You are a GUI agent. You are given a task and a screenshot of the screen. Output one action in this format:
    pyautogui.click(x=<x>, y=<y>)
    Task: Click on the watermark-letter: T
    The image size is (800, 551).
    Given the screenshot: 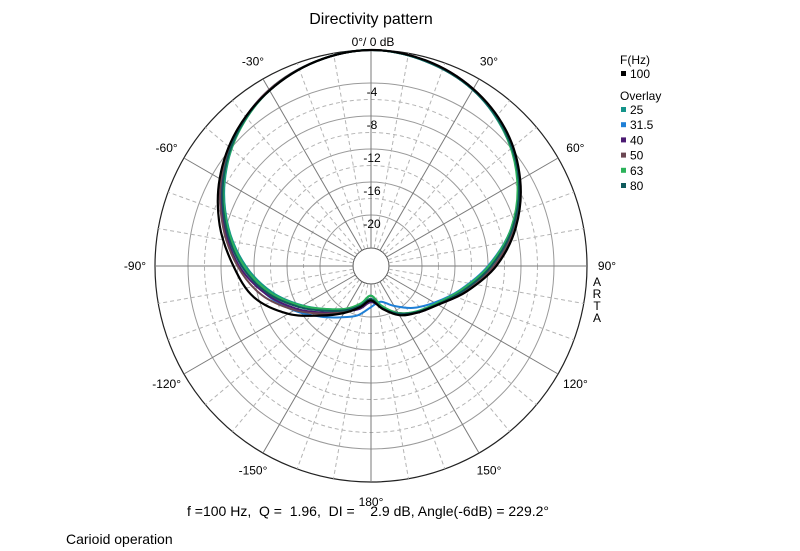 What is the action you would take?
    pyautogui.click(x=597, y=306)
    